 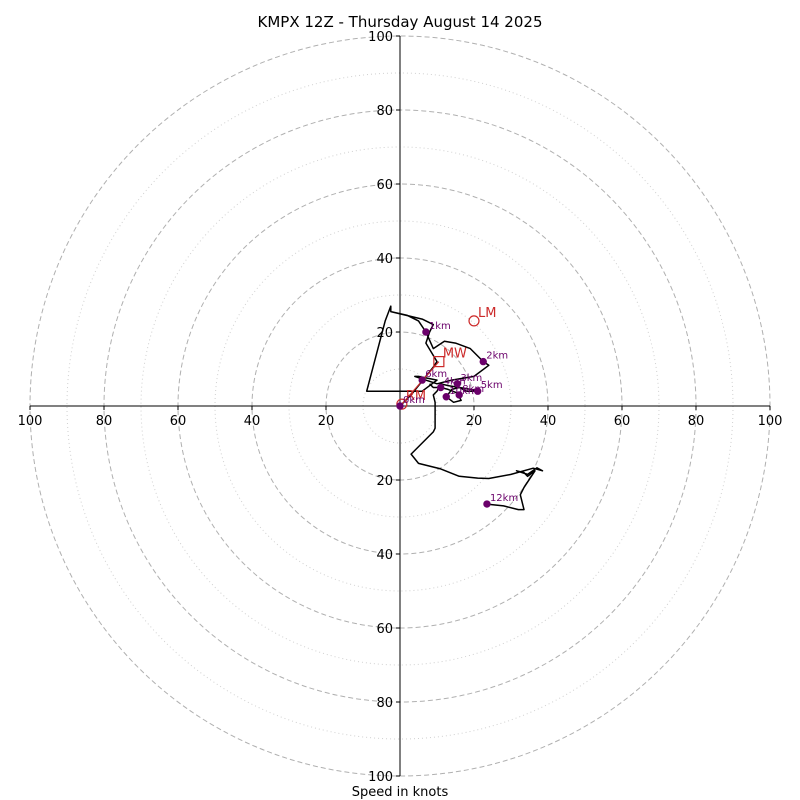 I want to click on height-marker-label: 6km, so click(x=436, y=374).